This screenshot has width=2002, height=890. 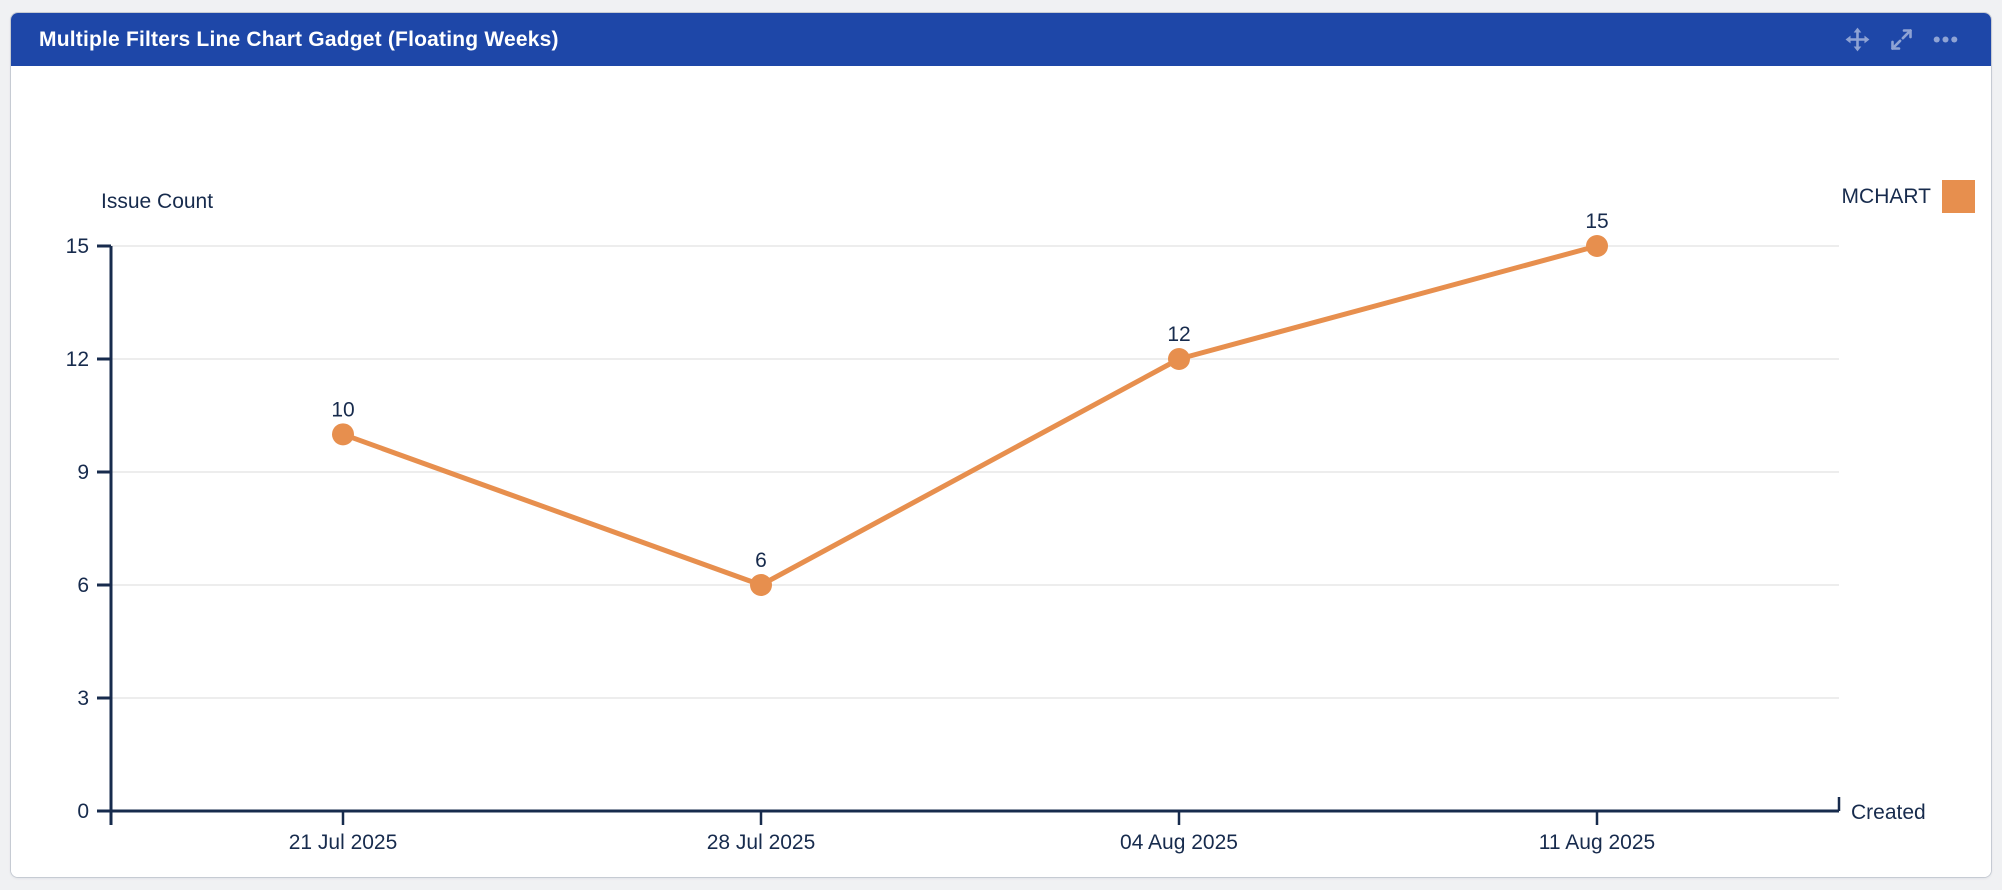 I want to click on y-tick-label: 0, so click(x=83, y=811).